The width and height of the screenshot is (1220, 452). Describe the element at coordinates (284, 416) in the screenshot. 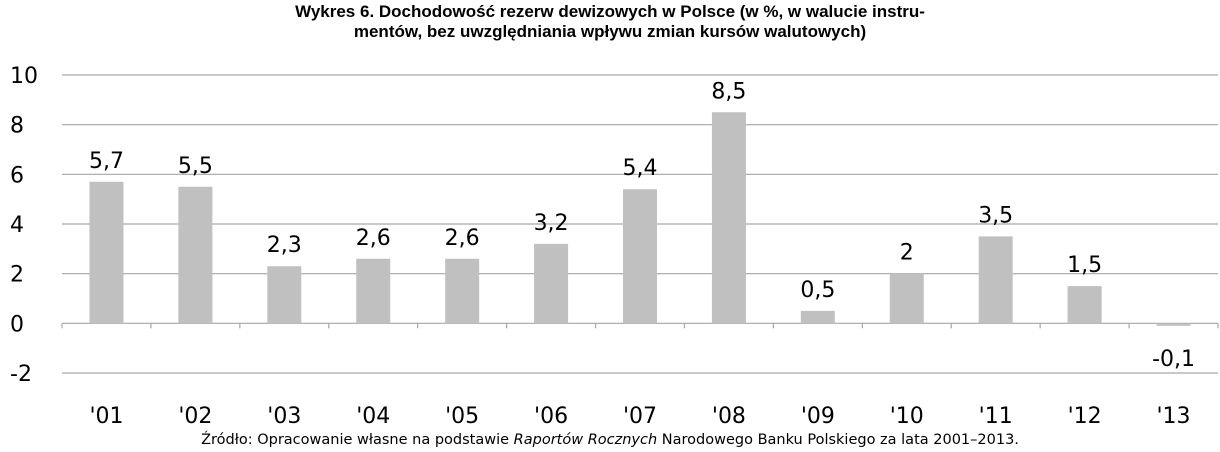

I see `x-tick-label: '03` at that location.